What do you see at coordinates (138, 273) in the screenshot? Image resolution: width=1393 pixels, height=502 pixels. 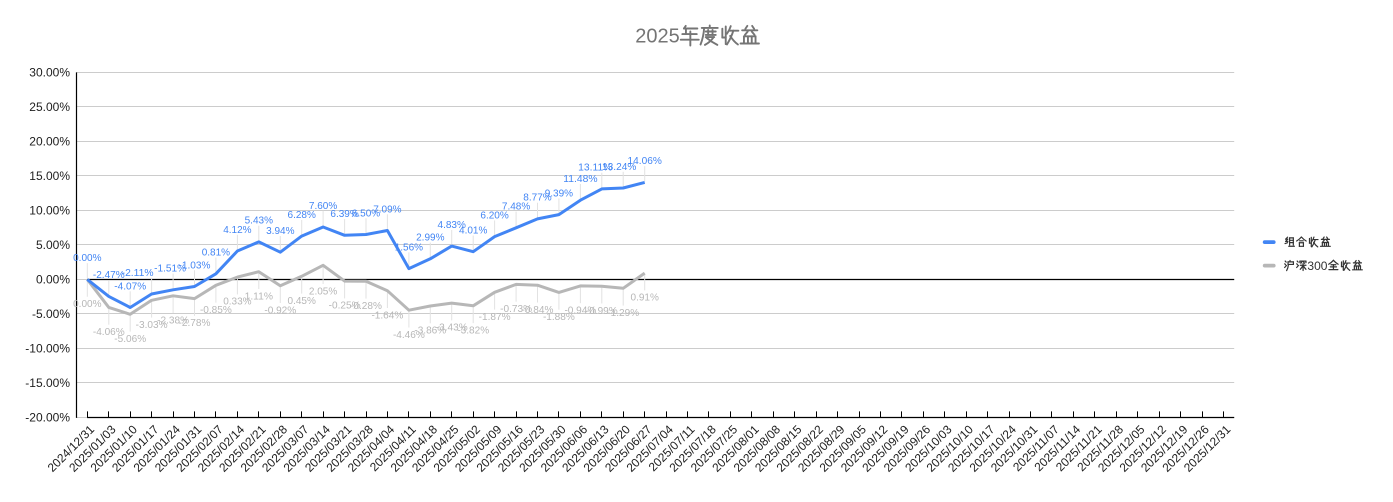 I see `svg-text: -2.11%` at bounding box center [138, 273].